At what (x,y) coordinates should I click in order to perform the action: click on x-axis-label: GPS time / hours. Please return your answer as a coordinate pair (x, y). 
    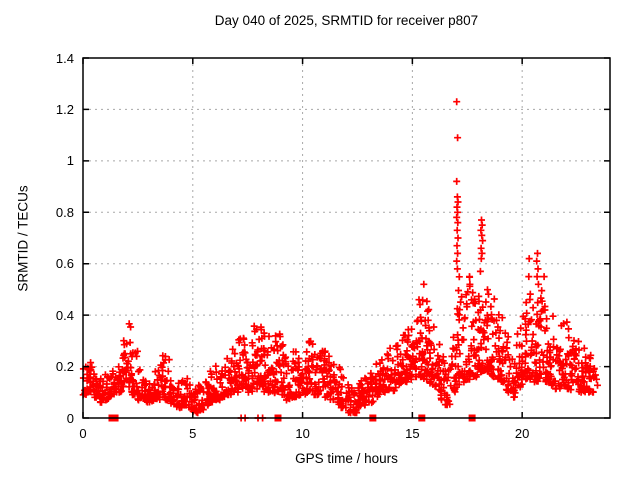
    Looking at the image, I should click on (346, 458).